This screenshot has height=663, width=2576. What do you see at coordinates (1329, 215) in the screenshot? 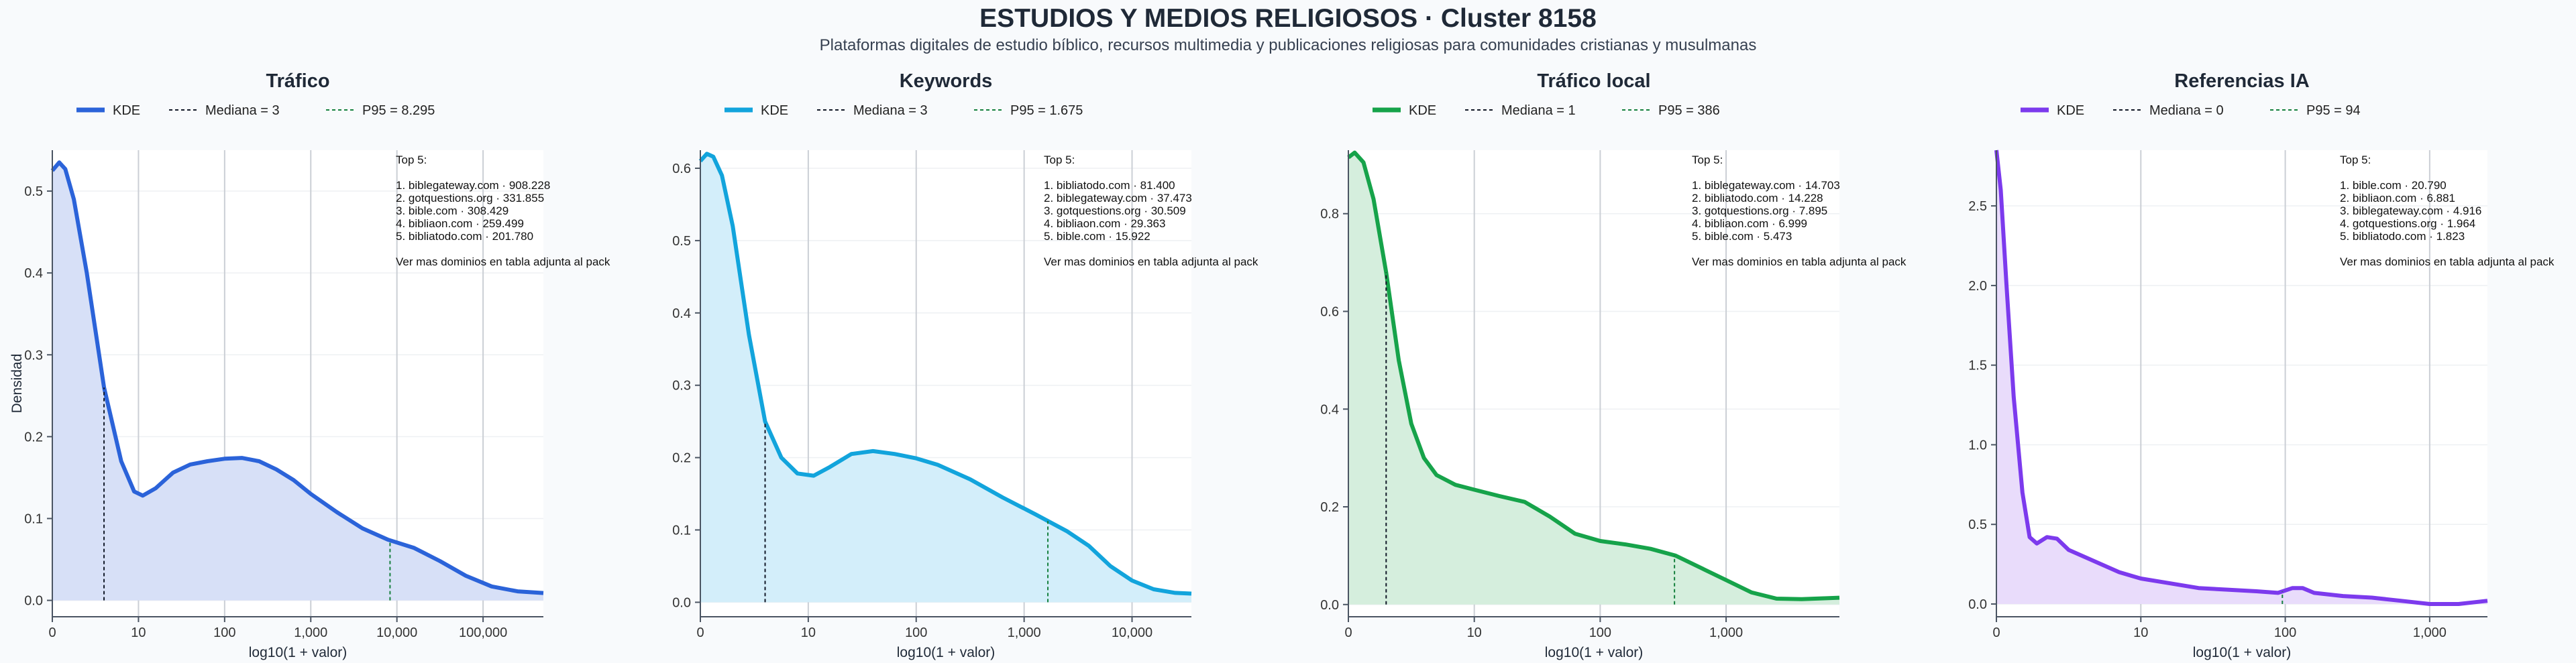
I see `y-tick-label: 0.8` at bounding box center [1329, 215].